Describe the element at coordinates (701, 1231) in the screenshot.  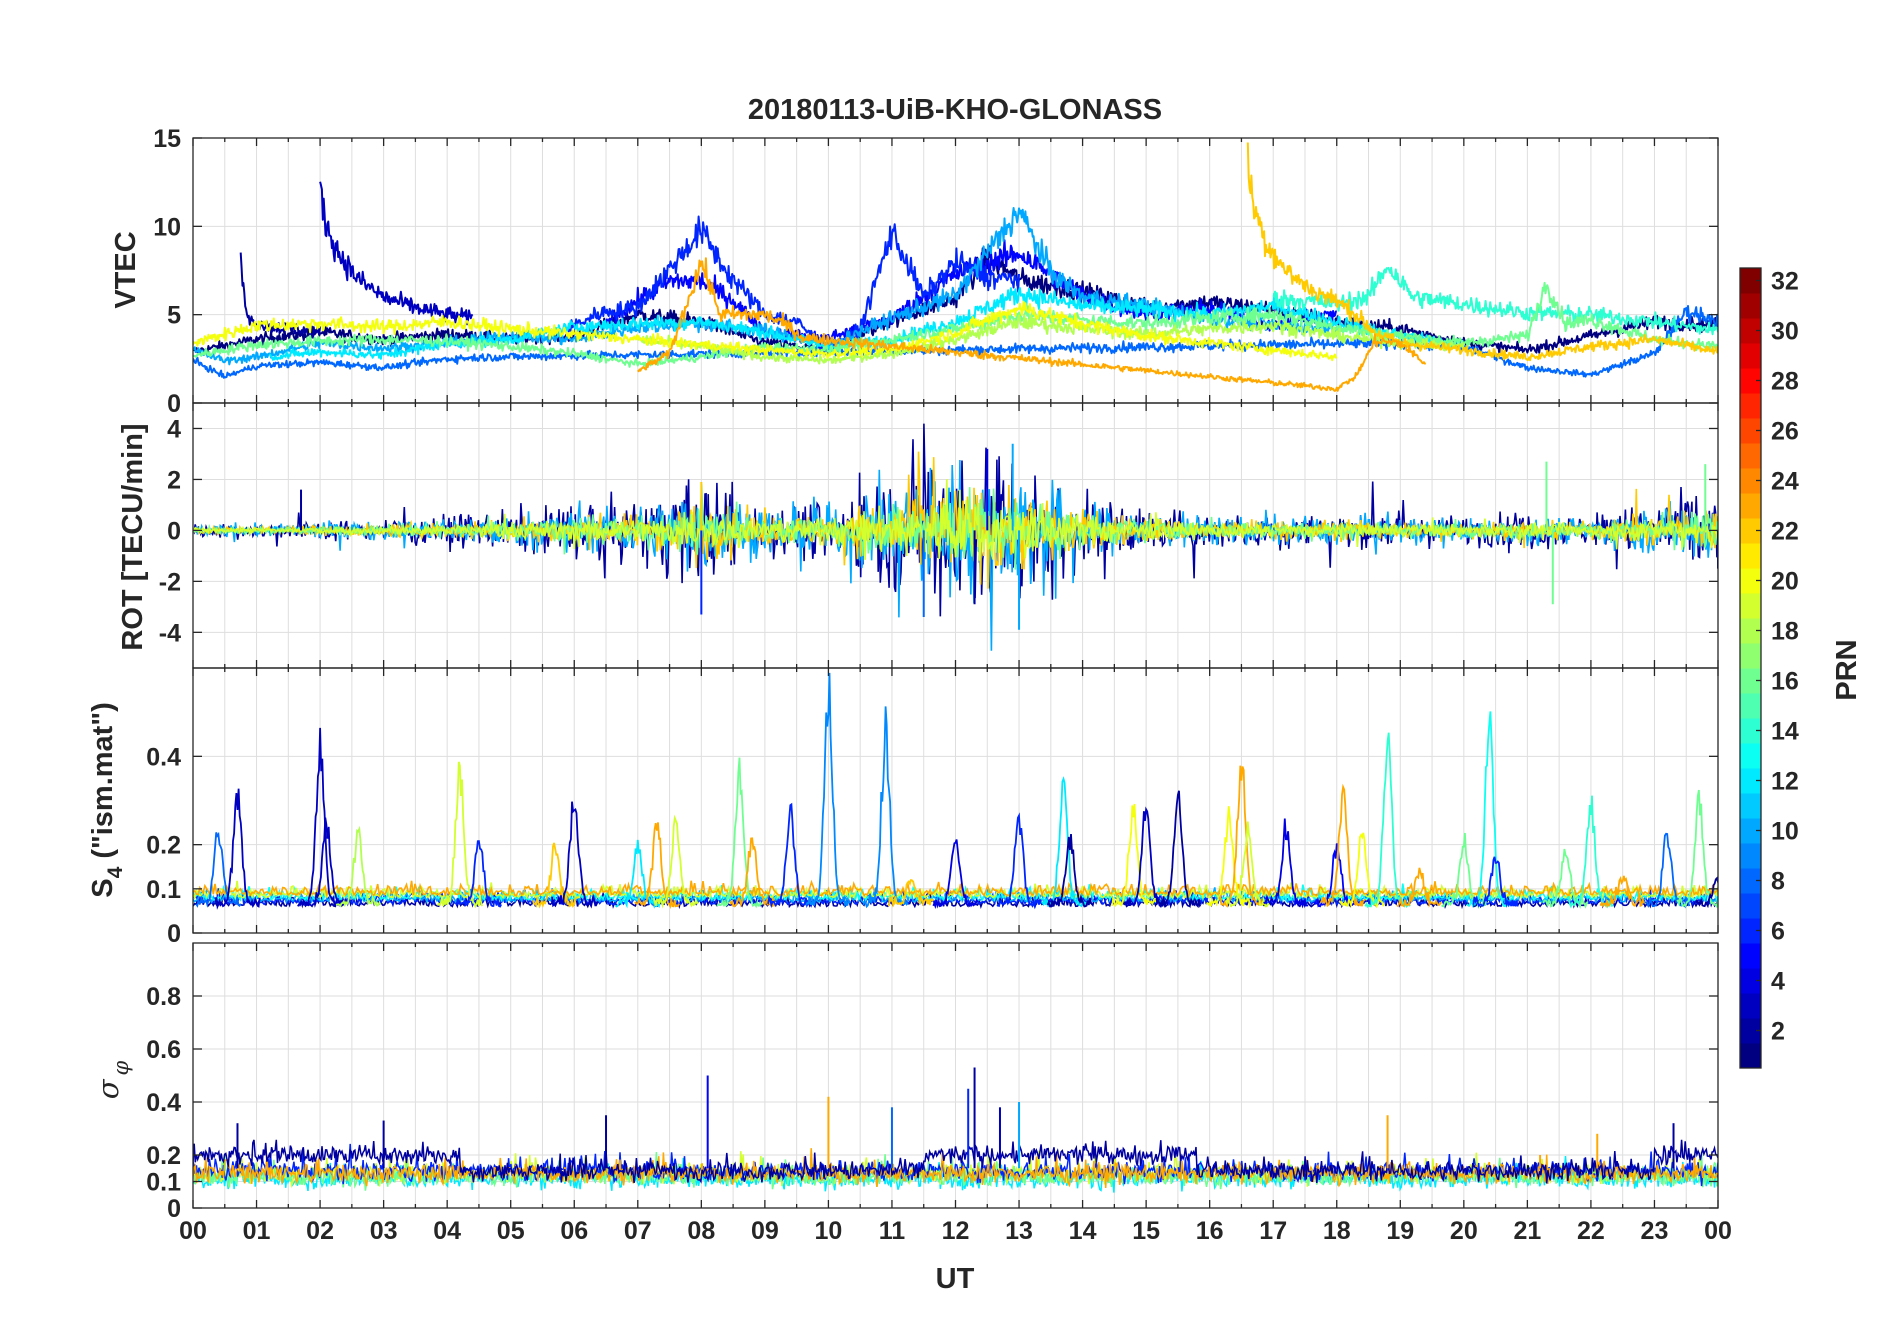
I see `x-tick-label: 08` at that location.